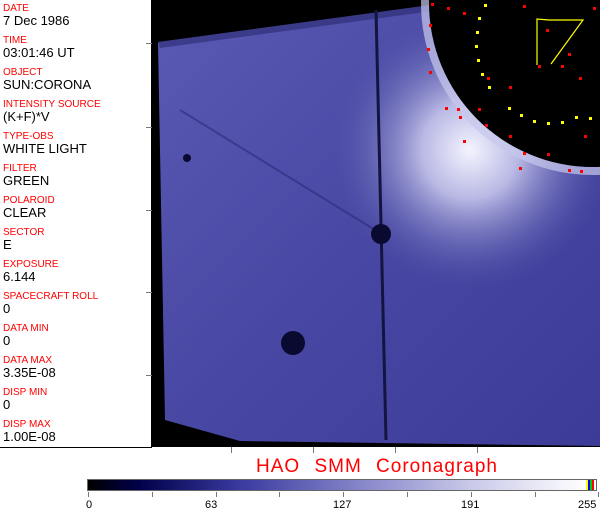 The height and width of the screenshot is (512, 600). Describe the element at coordinates (587, 505) in the screenshot. I see `colorbar-tick-label: 255` at that location.